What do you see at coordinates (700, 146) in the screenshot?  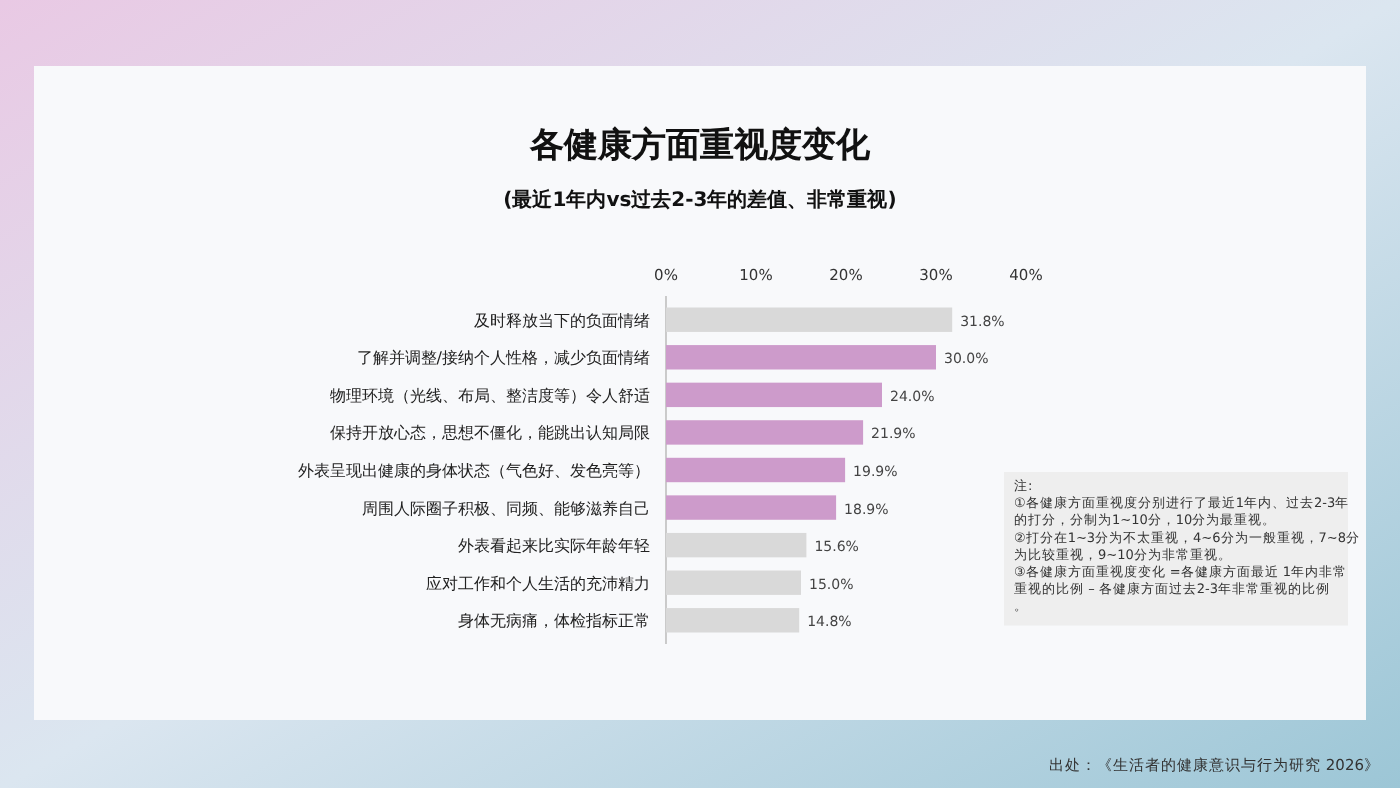 I see `chart-title: 各健康方面重视度变化` at bounding box center [700, 146].